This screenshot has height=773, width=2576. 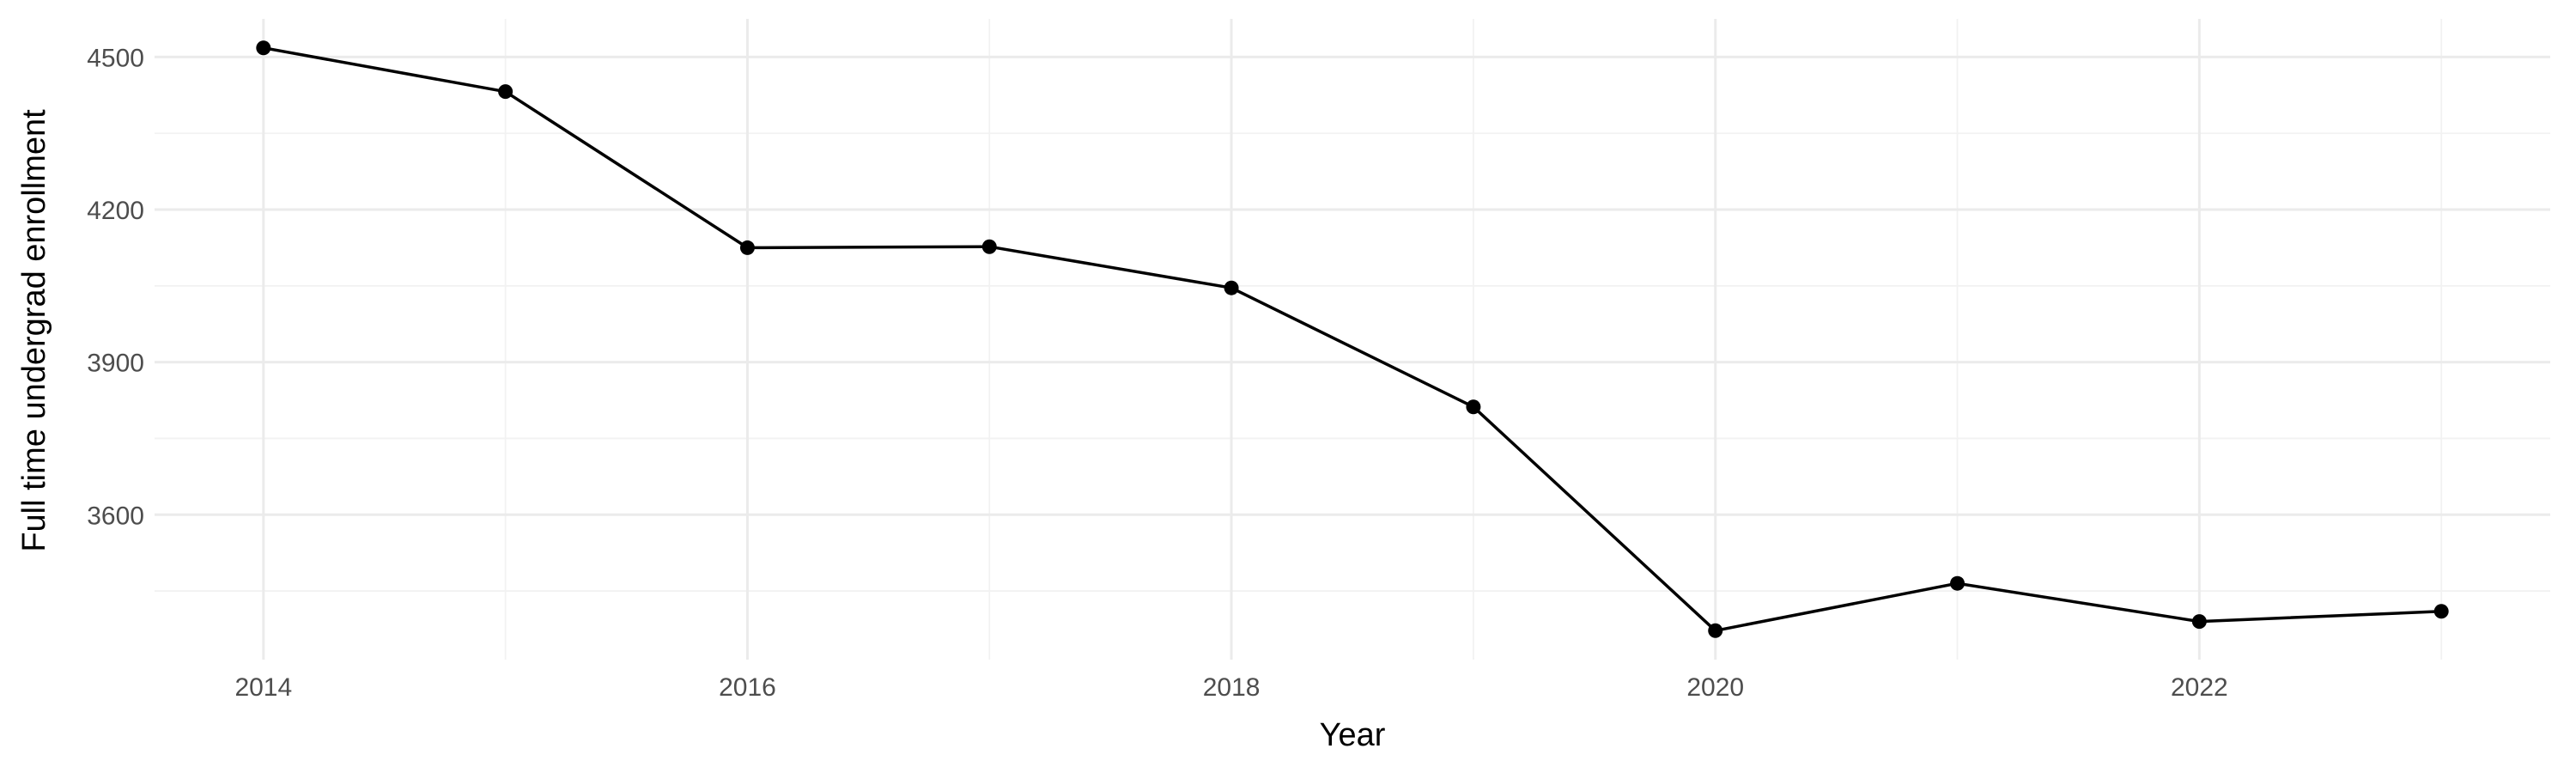 I want to click on y-tick-label: 4200, so click(x=116, y=211).